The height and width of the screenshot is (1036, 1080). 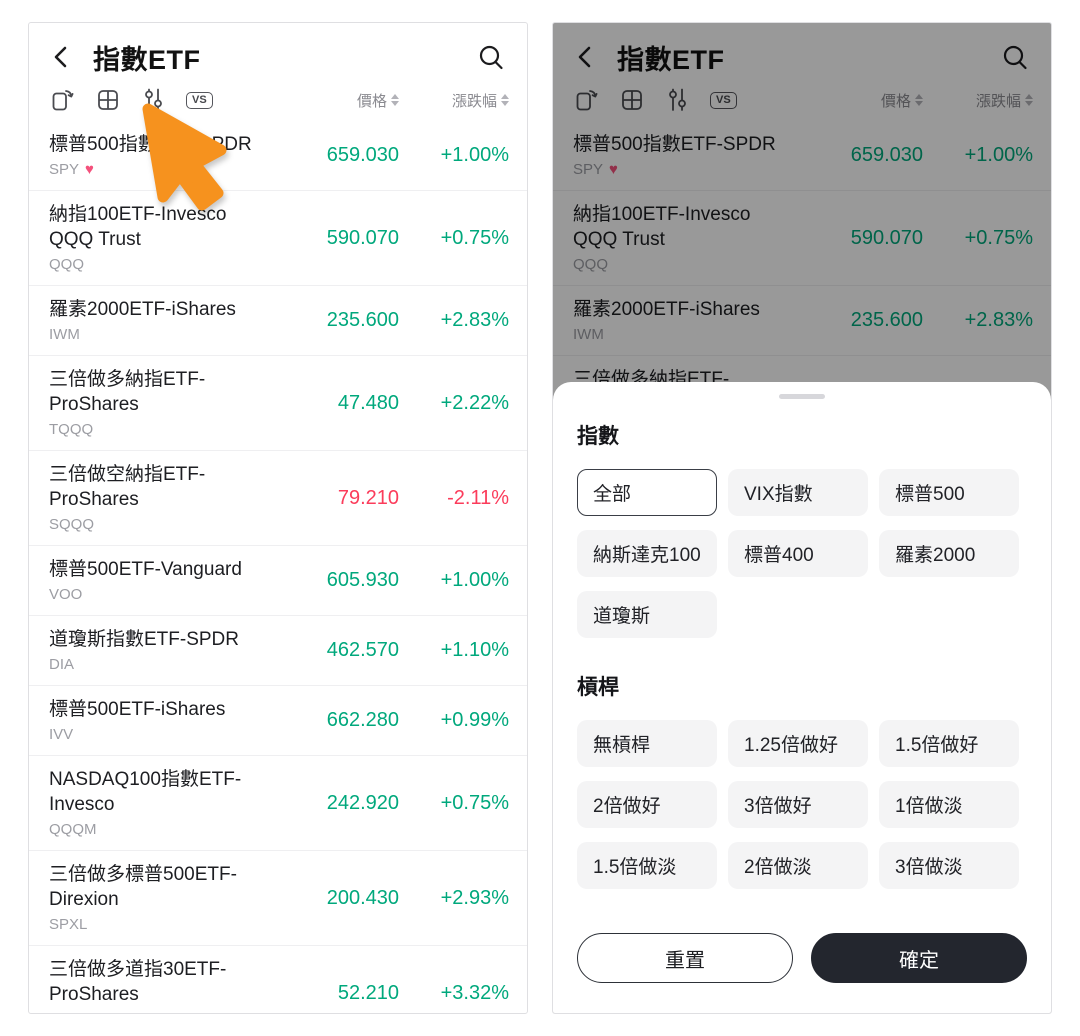 What do you see at coordinates (362, 320) in the screenshot?
I see `price-value: 235.600` at bounding box center [362, 320].